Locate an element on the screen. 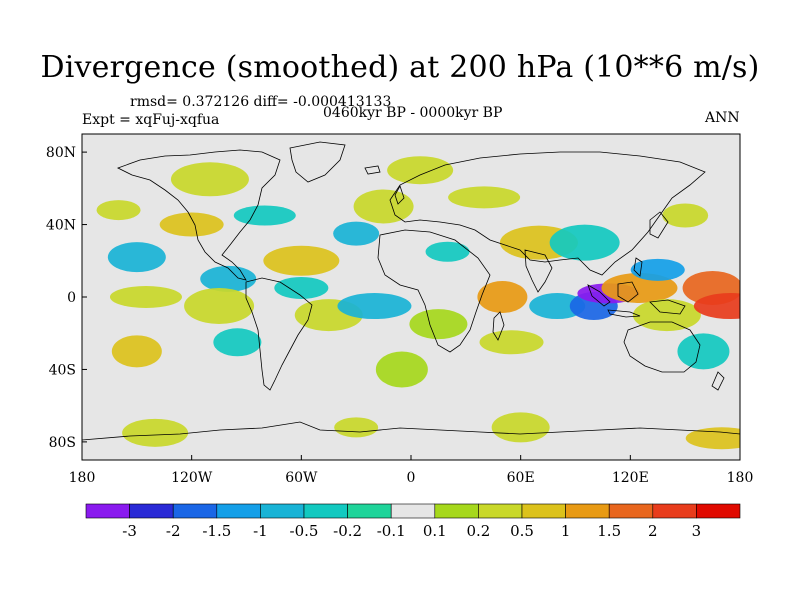 Image resolution: width=800 pixels, height=600 pixels. coastline-sumatra is located at coordinates (599, 295).